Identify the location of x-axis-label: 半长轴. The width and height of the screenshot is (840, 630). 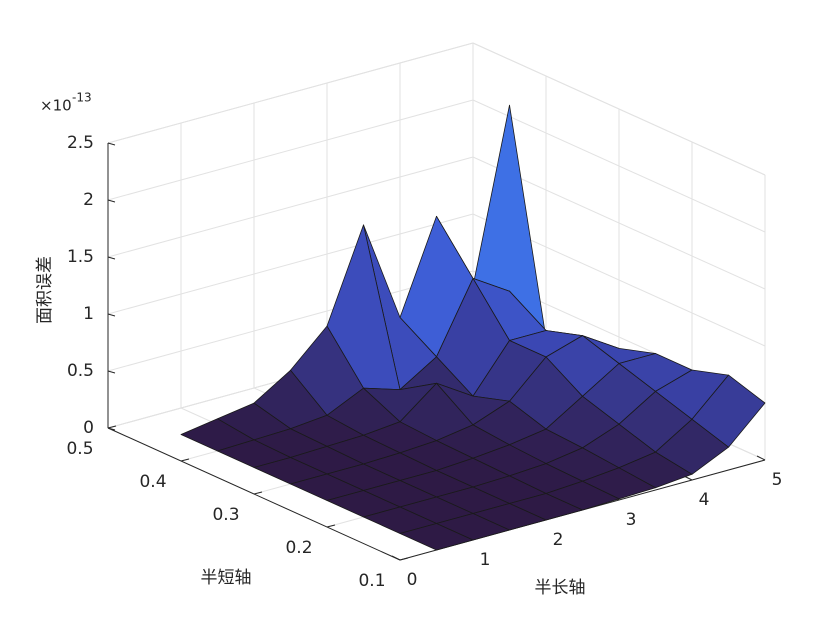
(560, 588).